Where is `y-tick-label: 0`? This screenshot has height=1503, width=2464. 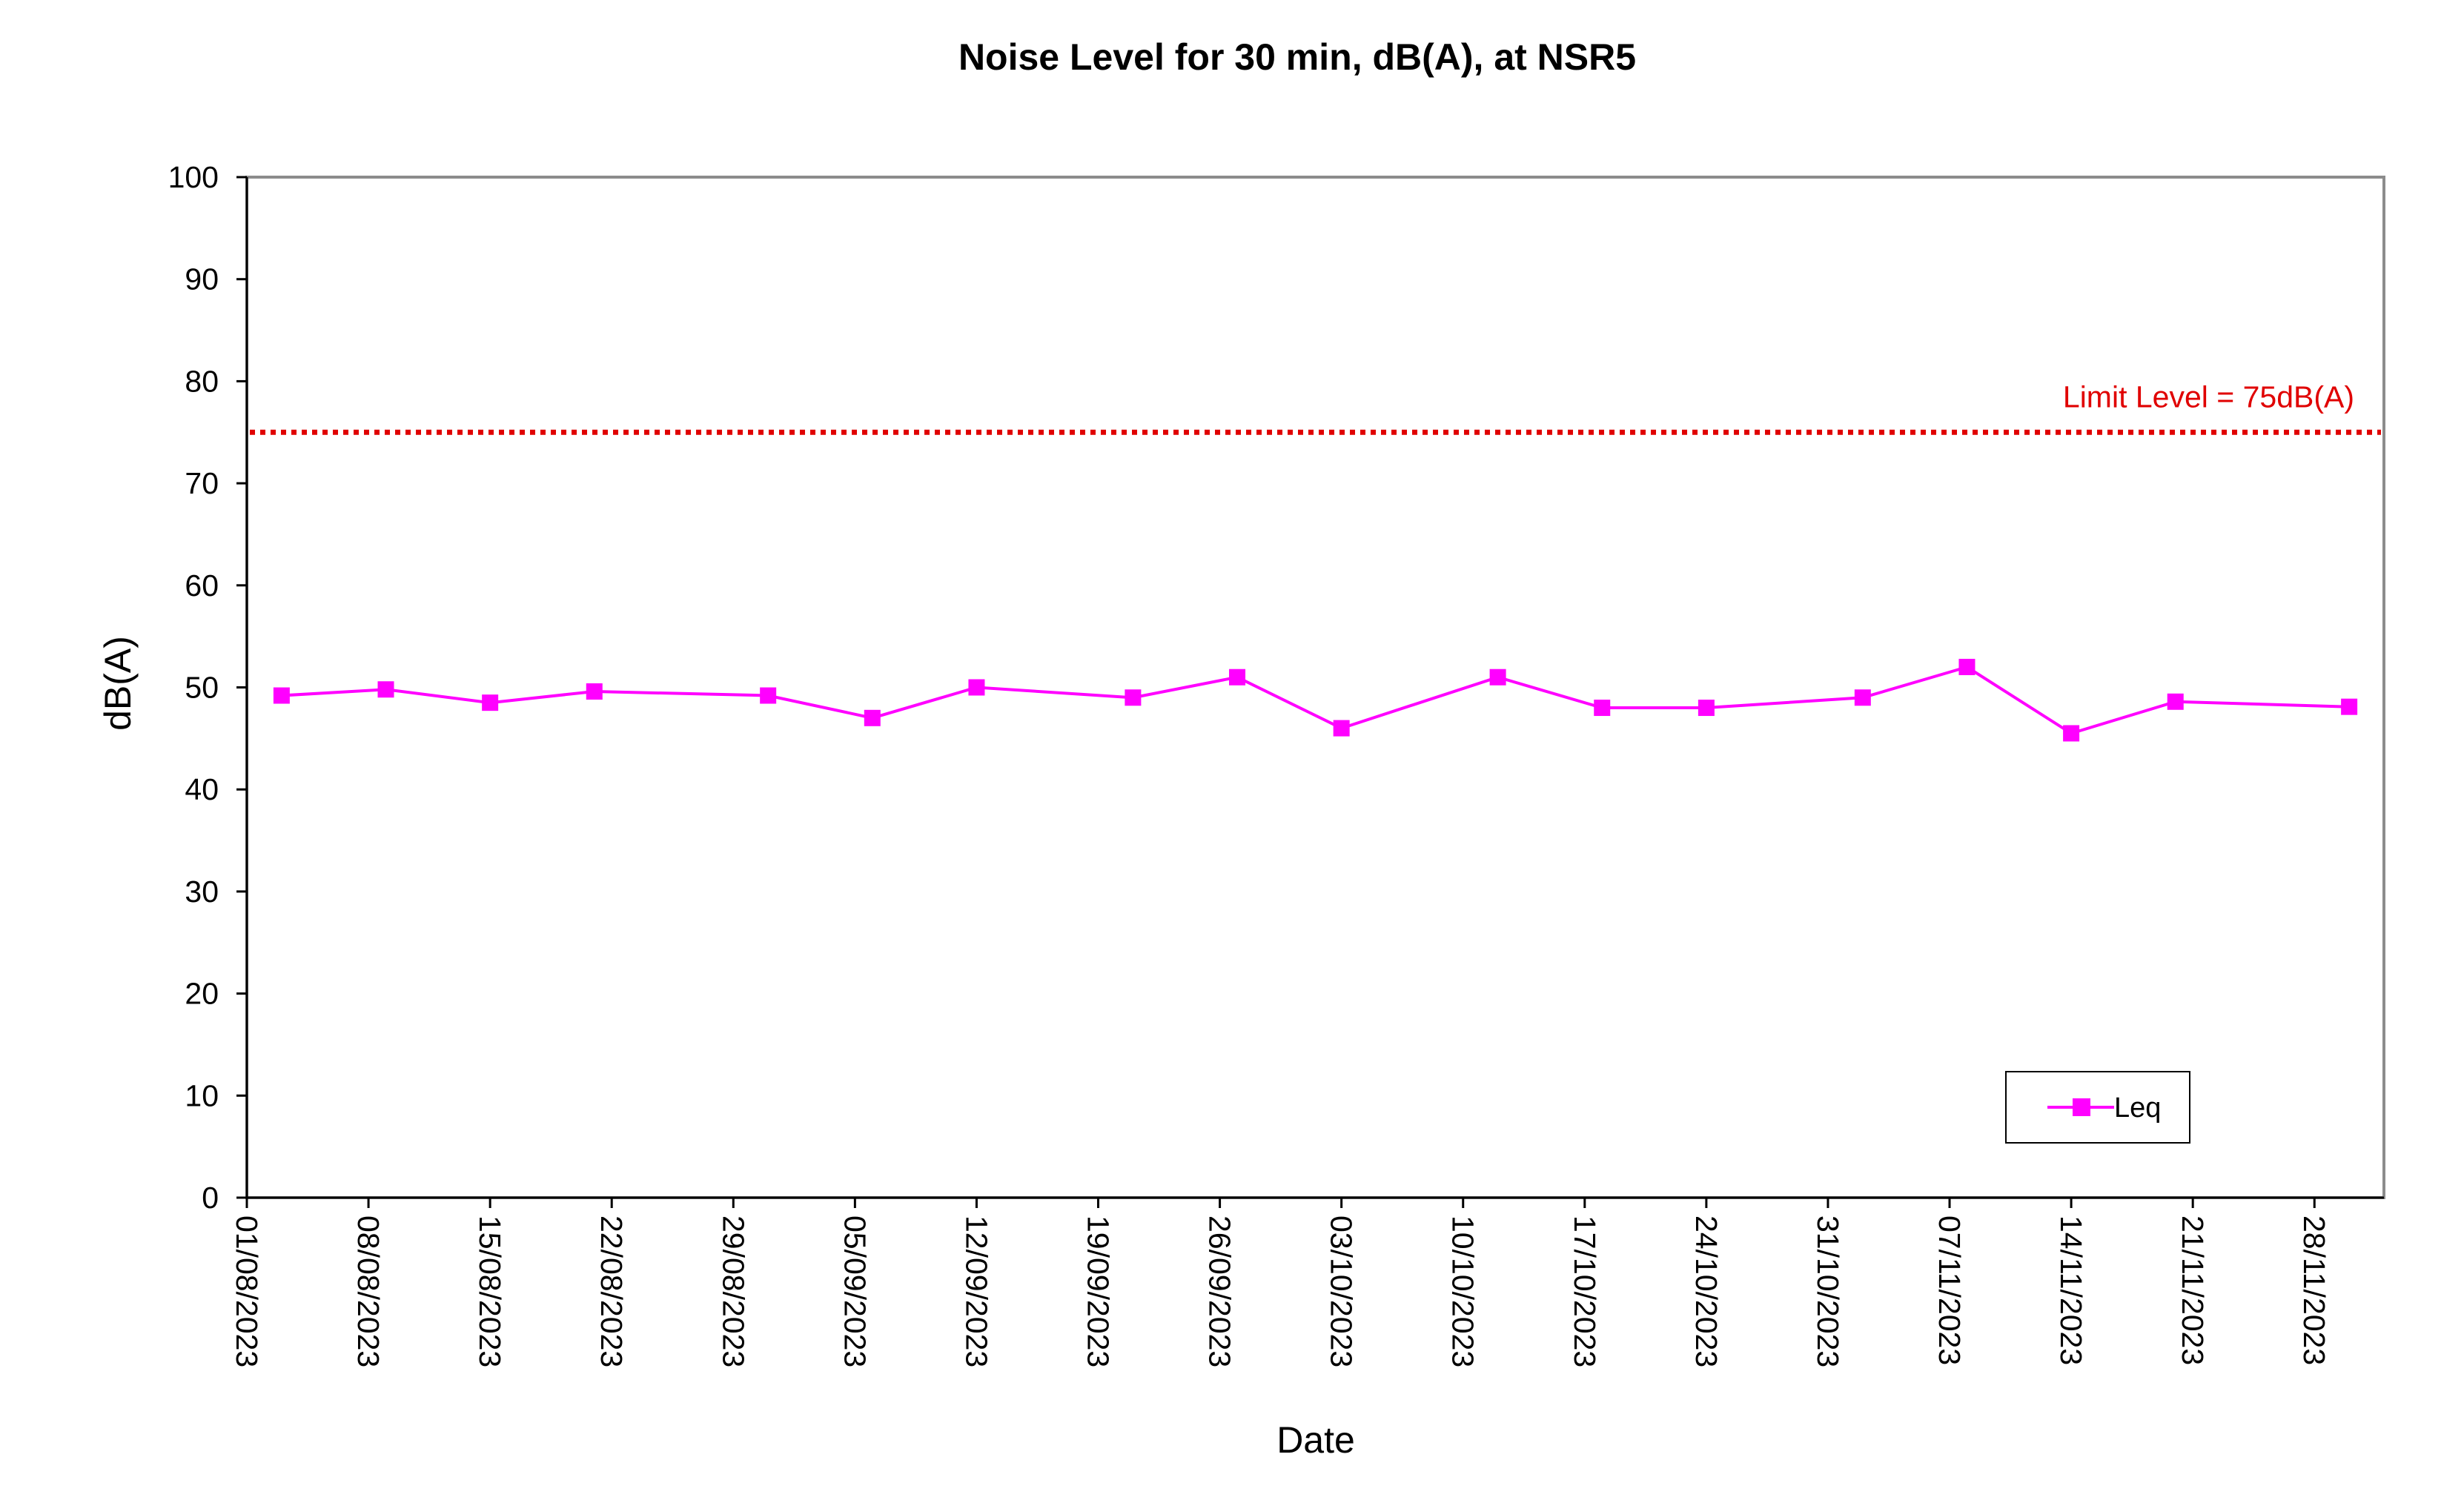
y-tick-label: 0 is located at coordinates (210, 1198).